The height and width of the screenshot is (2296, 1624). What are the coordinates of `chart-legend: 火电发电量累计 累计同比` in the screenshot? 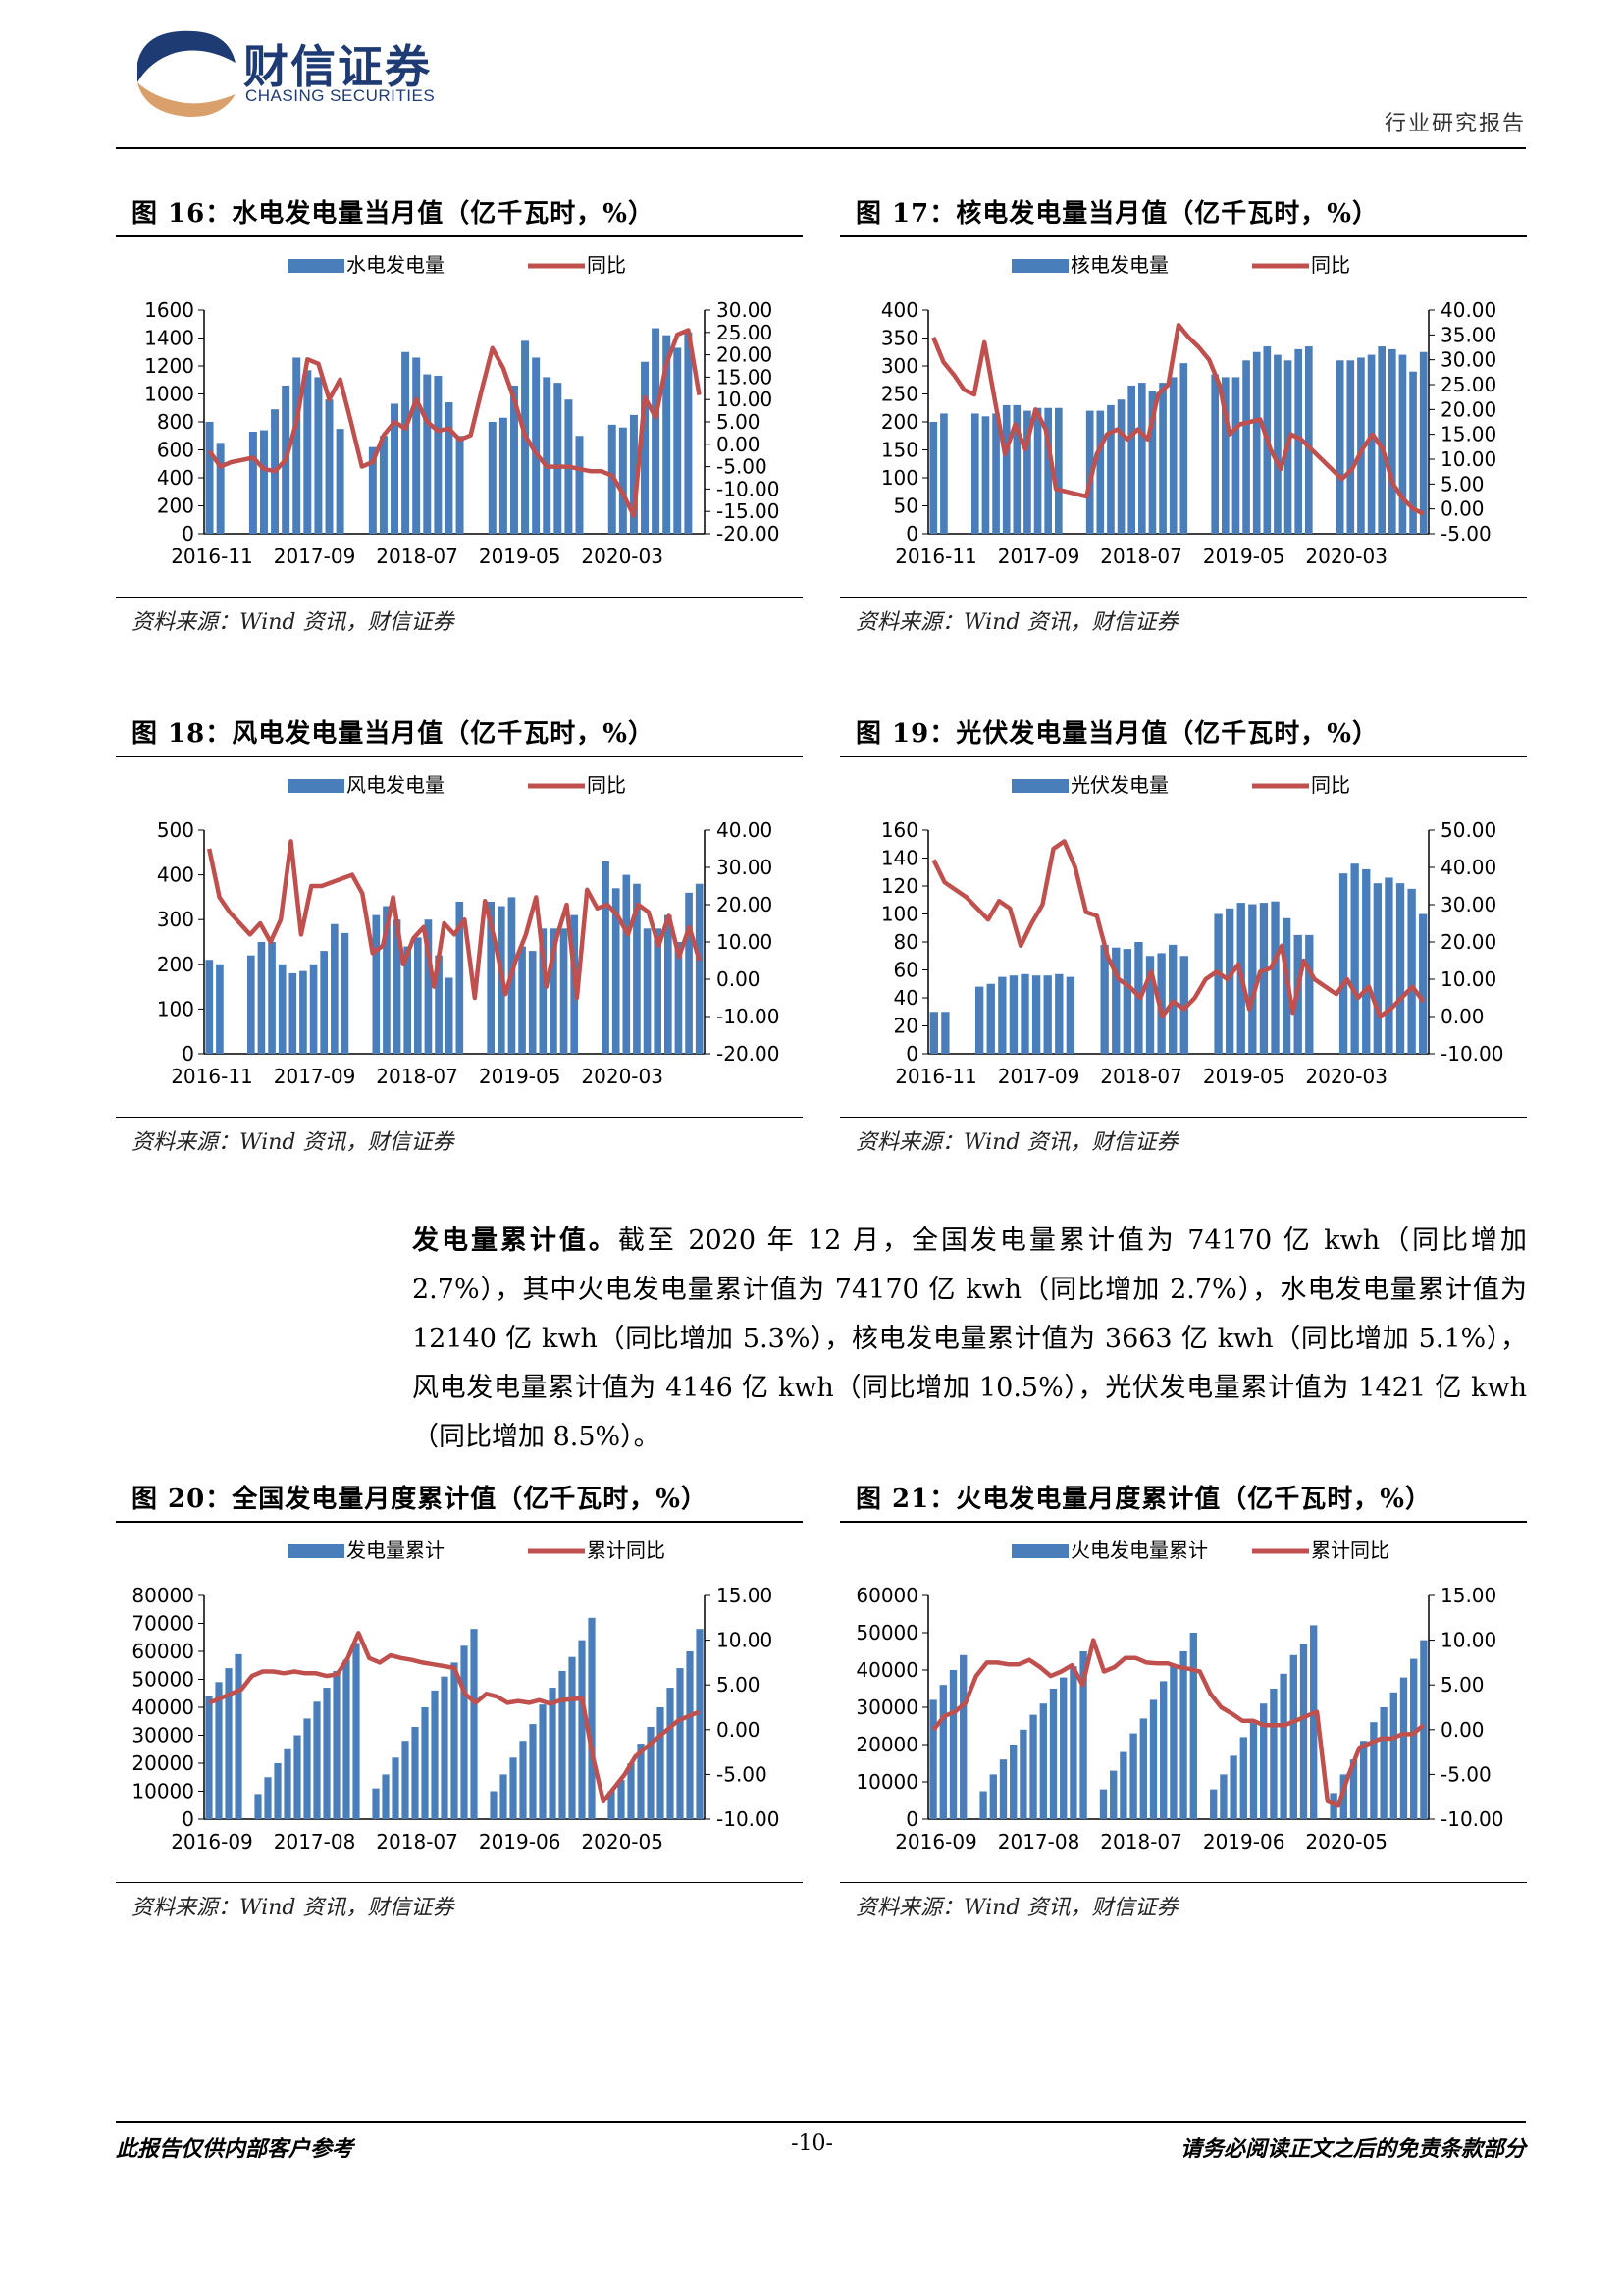 It's located at (1200, 1550).